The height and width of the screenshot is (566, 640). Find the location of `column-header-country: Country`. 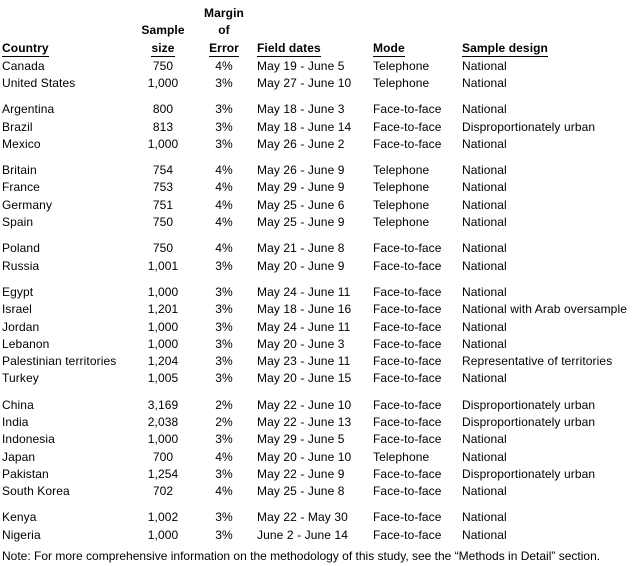

column-header-country: Country is located at coordinates (25, 48).